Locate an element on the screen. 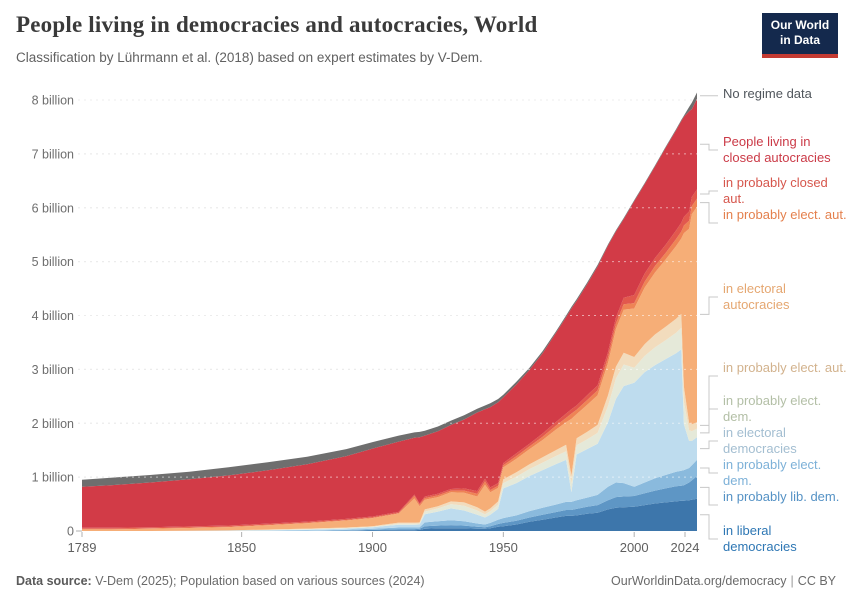 The width and height of the screenshot is (850, 600). y-axis-tick-label: 2 billion is located at coordinates (53, 424).